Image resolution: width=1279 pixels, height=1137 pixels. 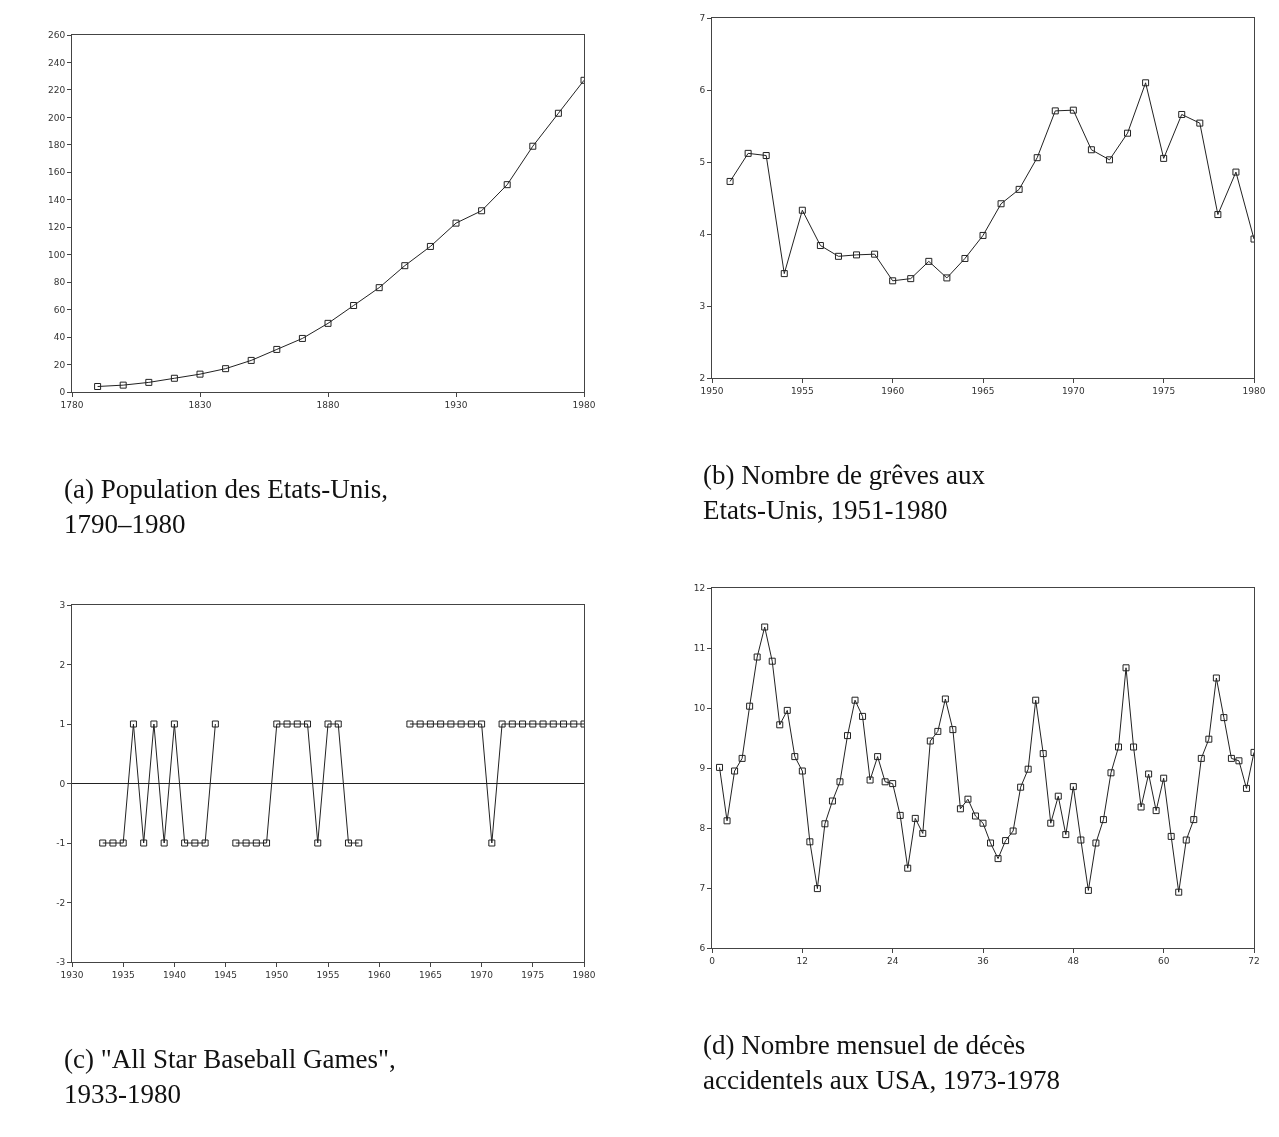 I want to click on y-tick-label: 0, so click(x=62, y=783).